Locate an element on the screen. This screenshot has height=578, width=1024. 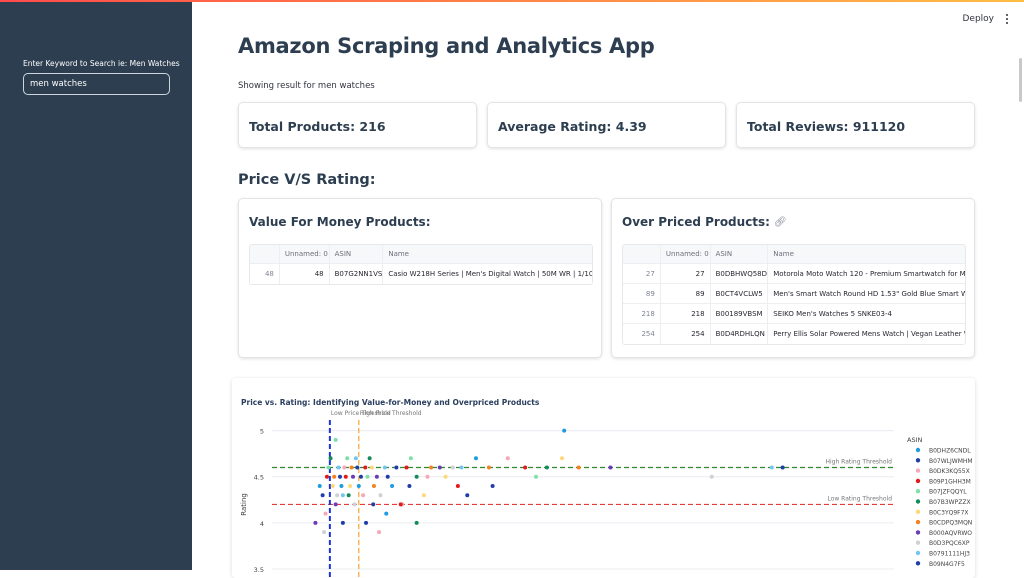
table-cell: 254 is located at coordinates (686, 334).